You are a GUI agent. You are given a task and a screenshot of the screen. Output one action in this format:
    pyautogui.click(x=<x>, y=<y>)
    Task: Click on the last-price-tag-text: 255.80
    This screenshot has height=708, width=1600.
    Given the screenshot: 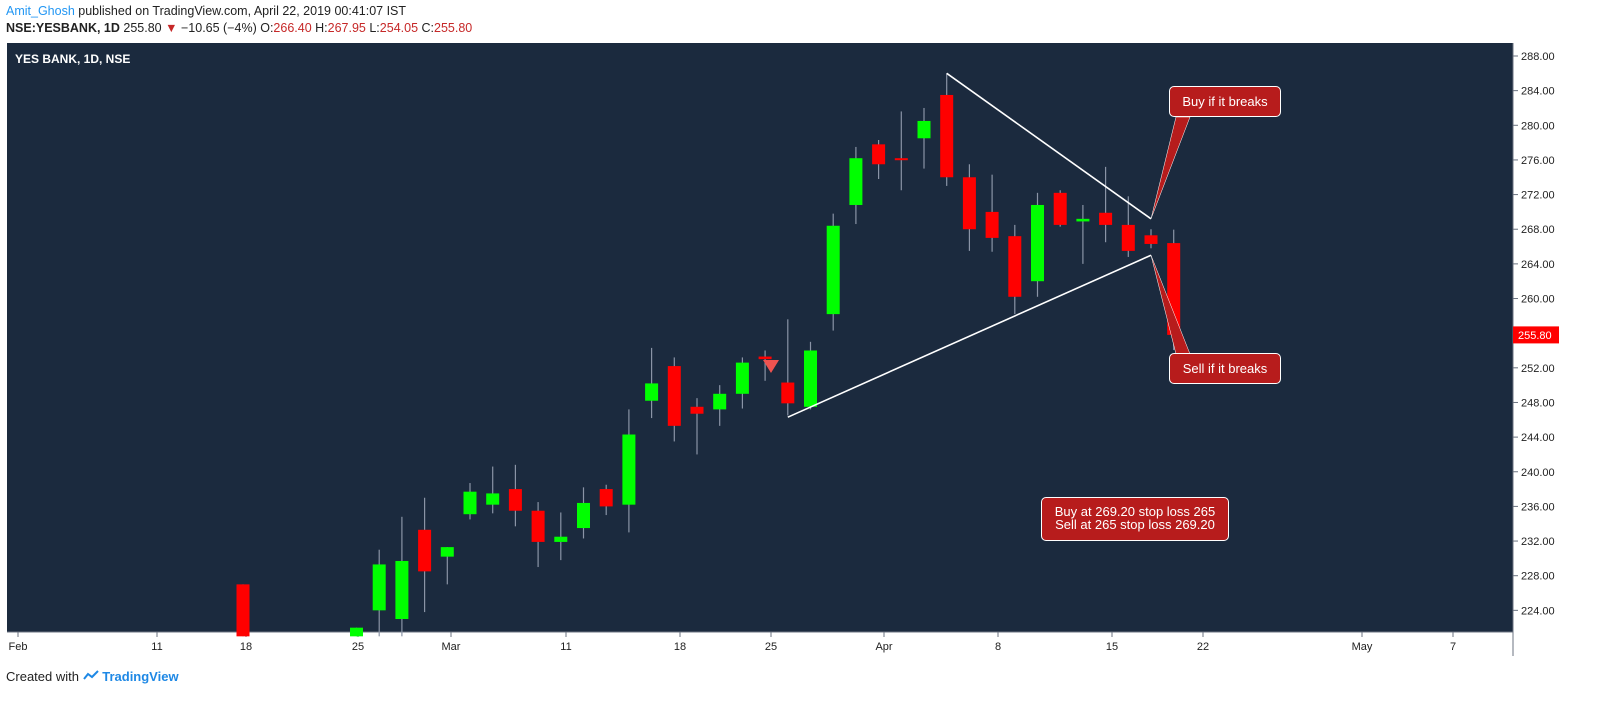 What is the action you would take?
    pyautogui.click(x=1535, y=336)
    